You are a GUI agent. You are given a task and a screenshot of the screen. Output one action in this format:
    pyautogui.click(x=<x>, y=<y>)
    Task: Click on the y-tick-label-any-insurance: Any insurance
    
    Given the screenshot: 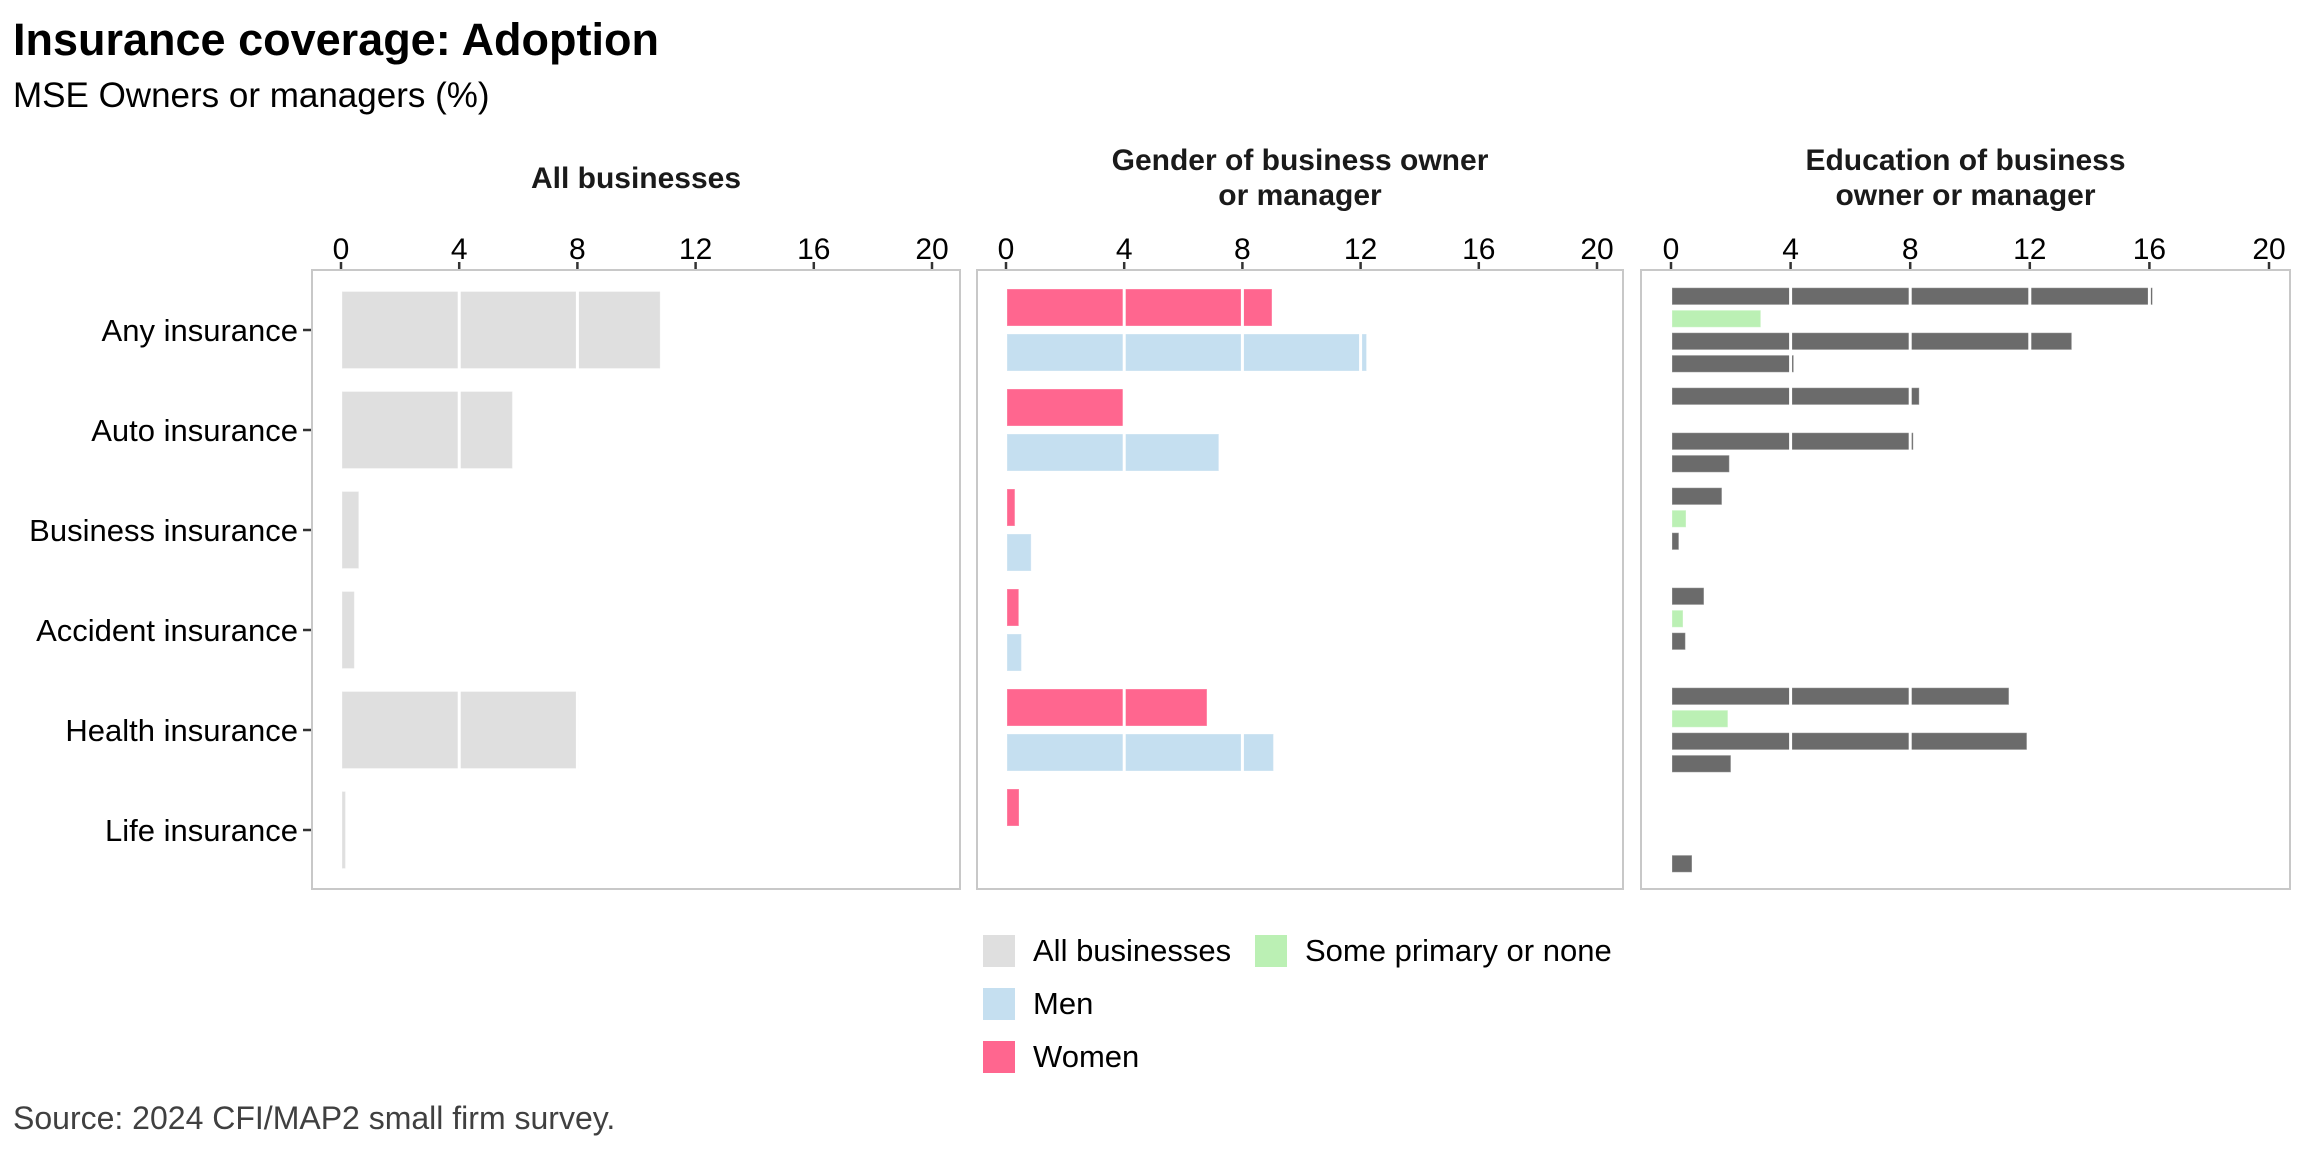 What is the action you would take?
    pyautogui.click(x=200, y=330)
    